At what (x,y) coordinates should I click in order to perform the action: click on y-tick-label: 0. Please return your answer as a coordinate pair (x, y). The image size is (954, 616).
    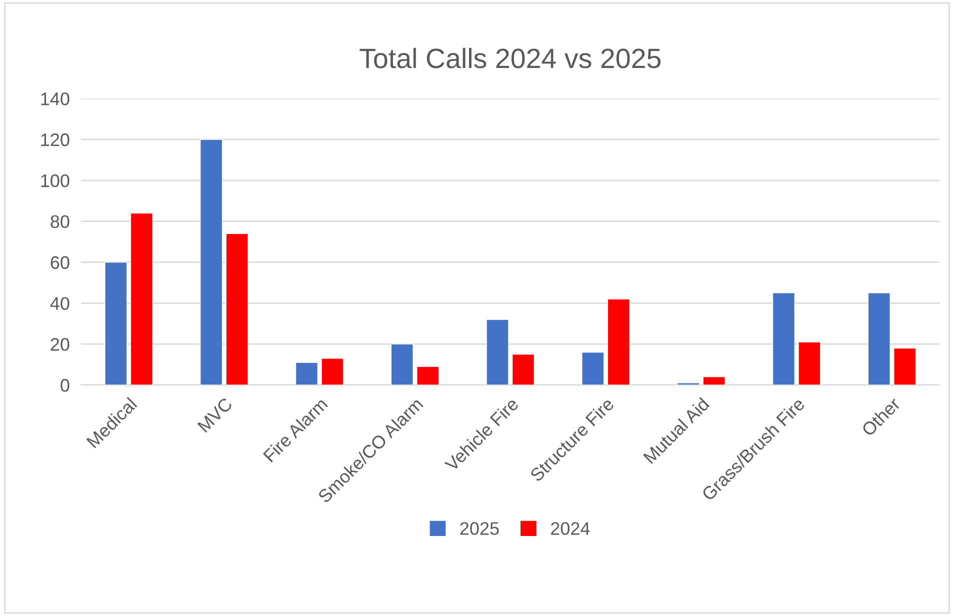
    Looking at the image, I should click on (65, 385).